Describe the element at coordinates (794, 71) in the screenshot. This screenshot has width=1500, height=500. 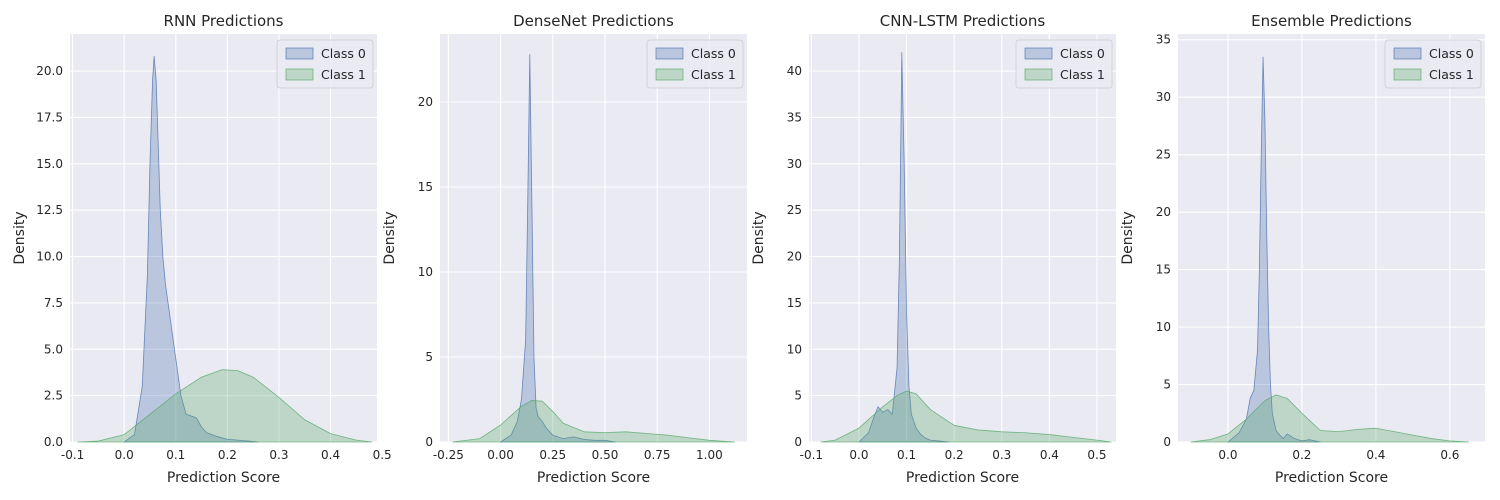
I see `y-tick-label: 40` at that location.